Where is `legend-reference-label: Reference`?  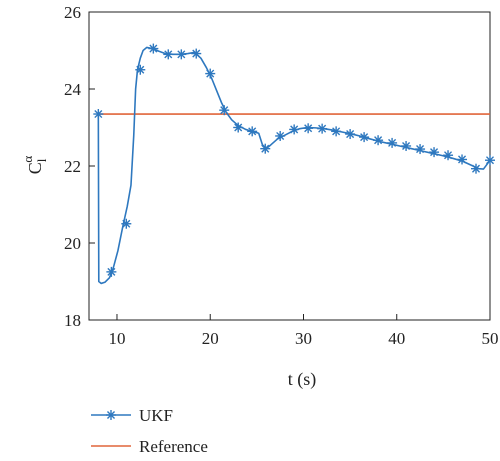 legend-reference-label: Reference is located at coordinates (173, 446).